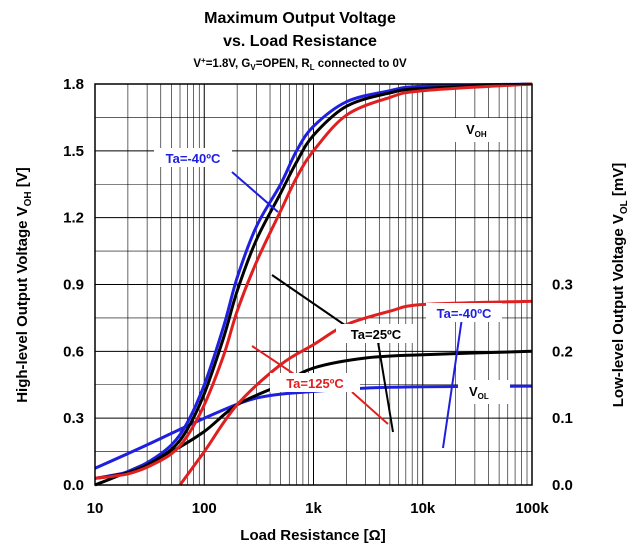 The width and height of the screenshot is (638, 550). What do you see at coordinates (313, 508) in the screenshot?
I see `x-tick-label: 1k` at bounding box center [313, 508].